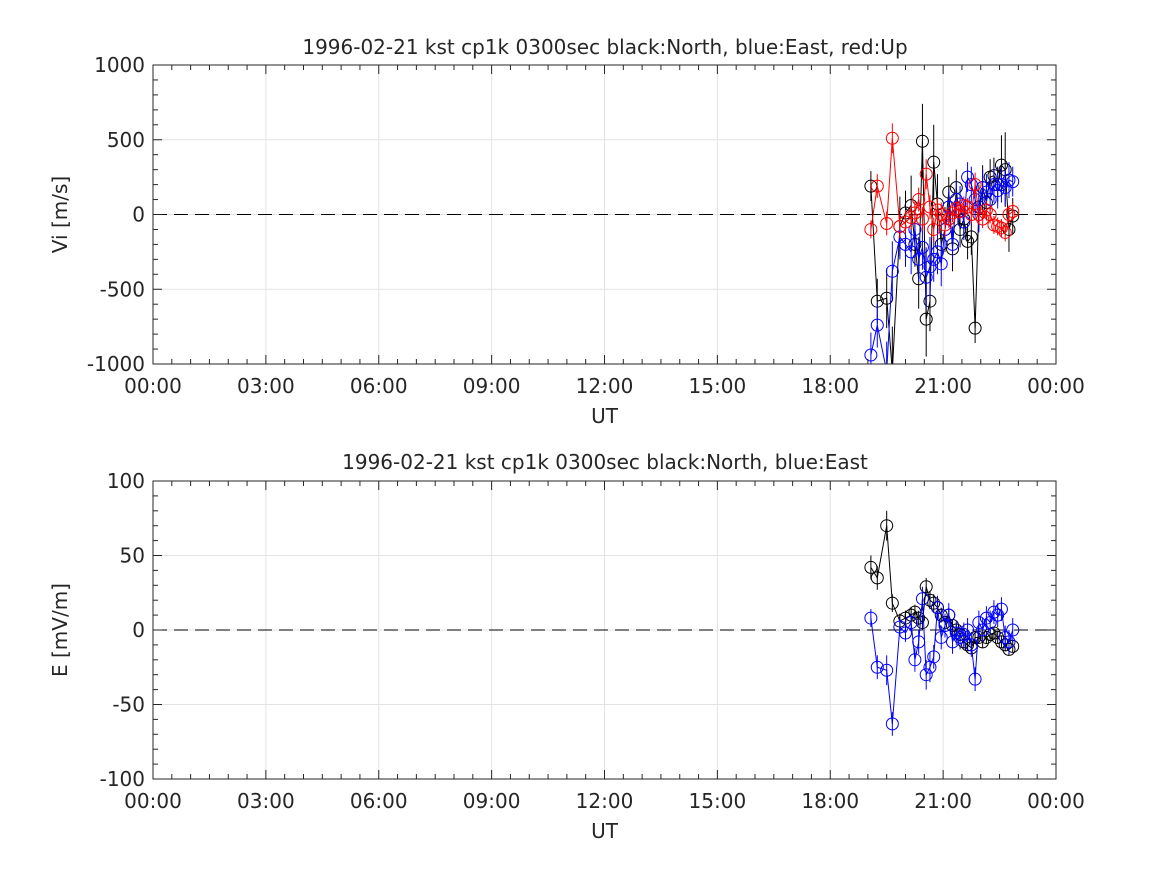 The width and height of the screenshot is (1167, 875). What do you see at coordinates (942, 583) in the screenshot?
I see `efield-series-north` at bounding box center [942, 583].